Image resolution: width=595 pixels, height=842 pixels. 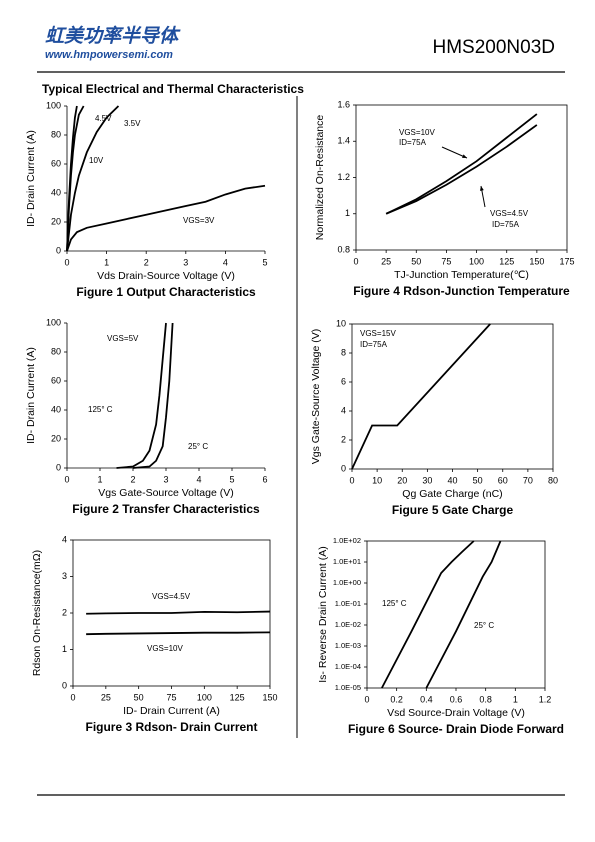 What do you see at coordinates (566, 261) in the screenshot?
I see `x-tick-label: 175` at bounding box center [566, 261].